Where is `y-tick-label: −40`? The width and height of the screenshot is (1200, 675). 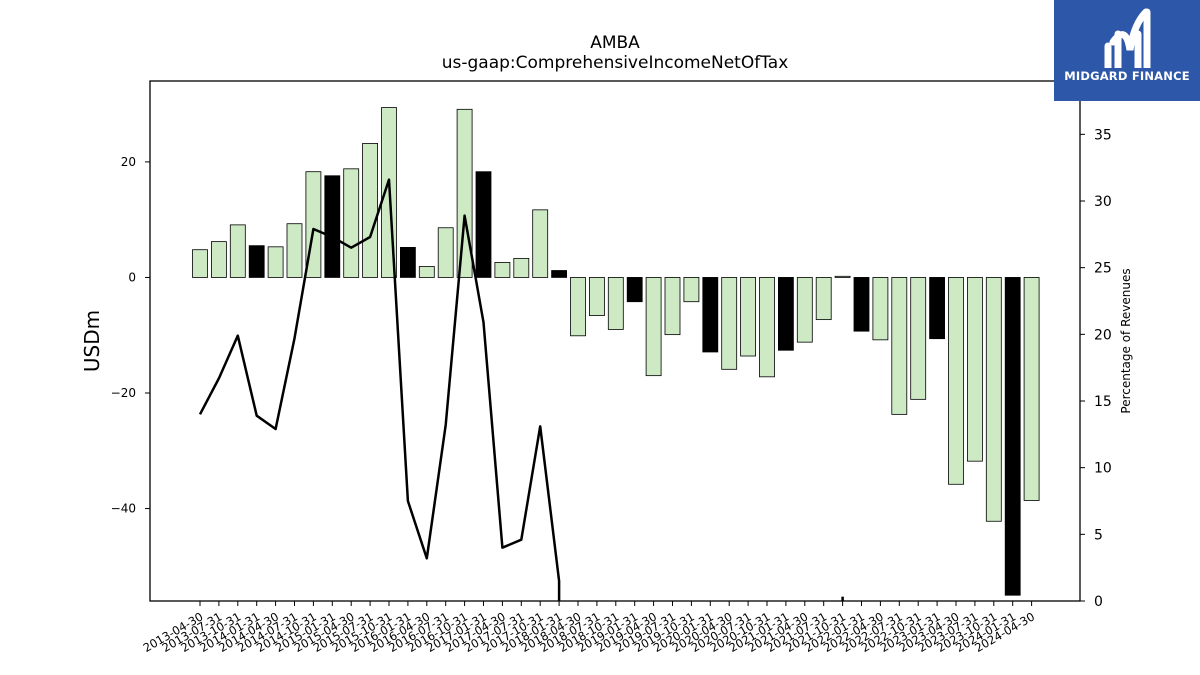 y-tick-label: −40 is located at coordinates (123, 509).